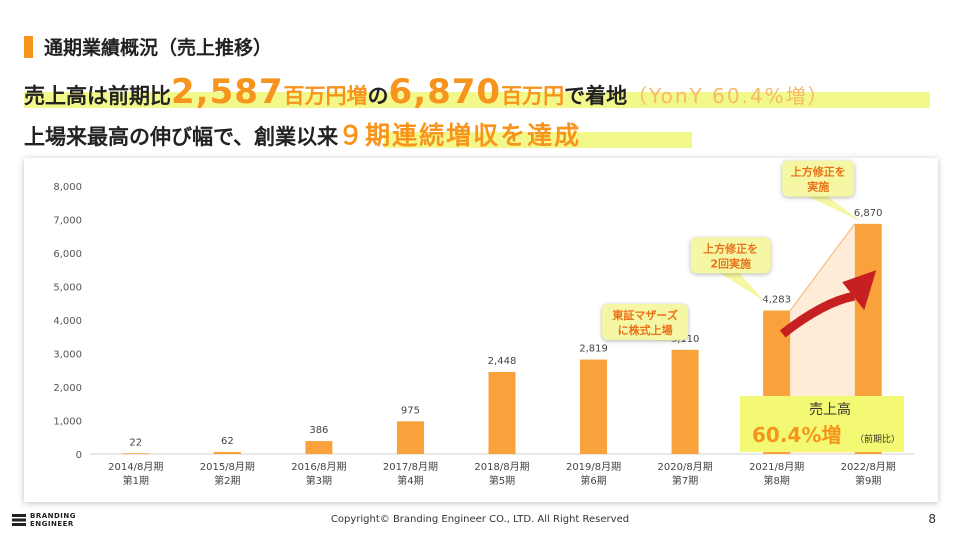 Image resolution: width=960 pixels, height=540 pixels. I want to click on revenue-amount: 6,870, so click(445, 92).